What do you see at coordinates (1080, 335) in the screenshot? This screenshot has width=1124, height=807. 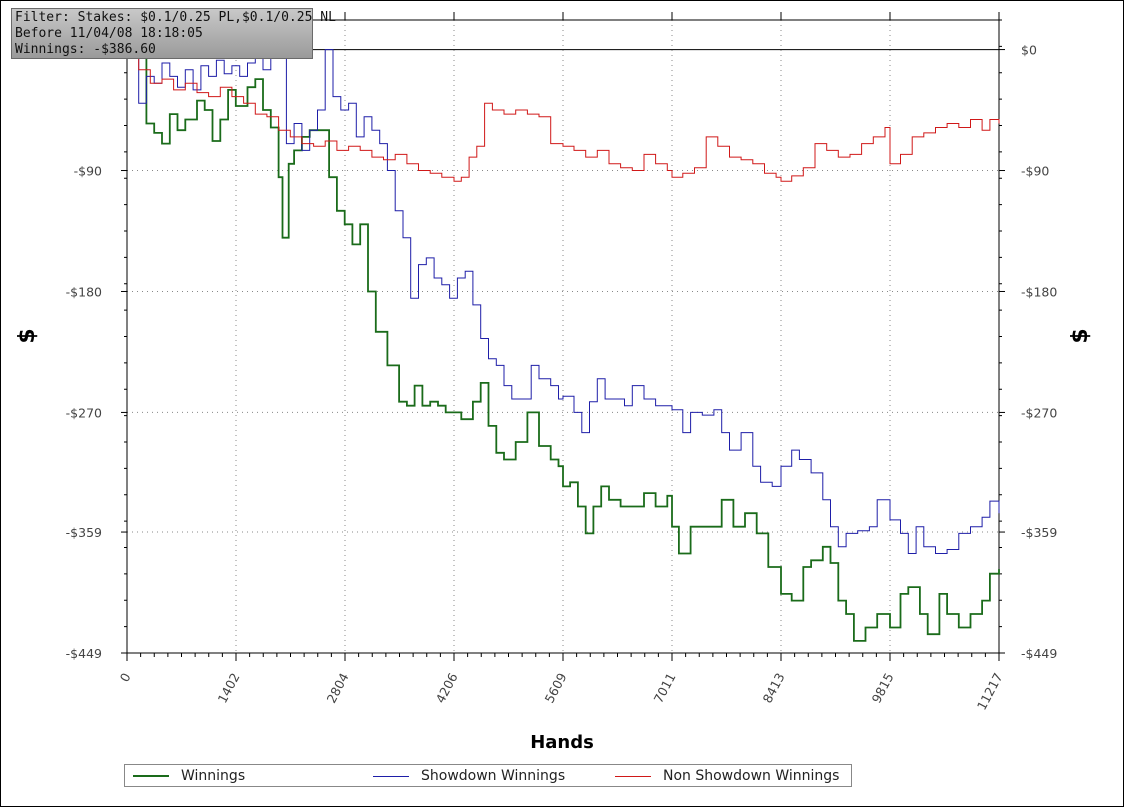 I see `y-axis-title-right: $` at bounding box center [1080, 335].